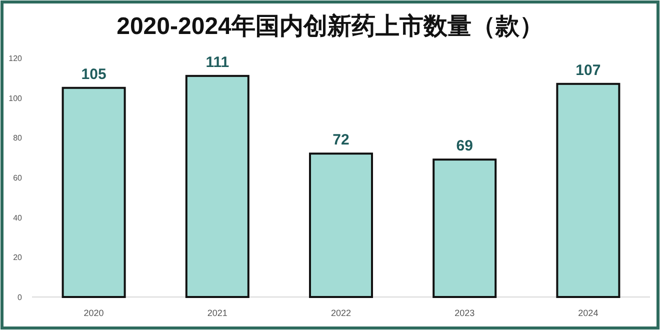 The height and width of the screenshot is (330, 660). Describe the element at coordinates (218, 62) in the screenshot. I see `data-label: 111` at that location.